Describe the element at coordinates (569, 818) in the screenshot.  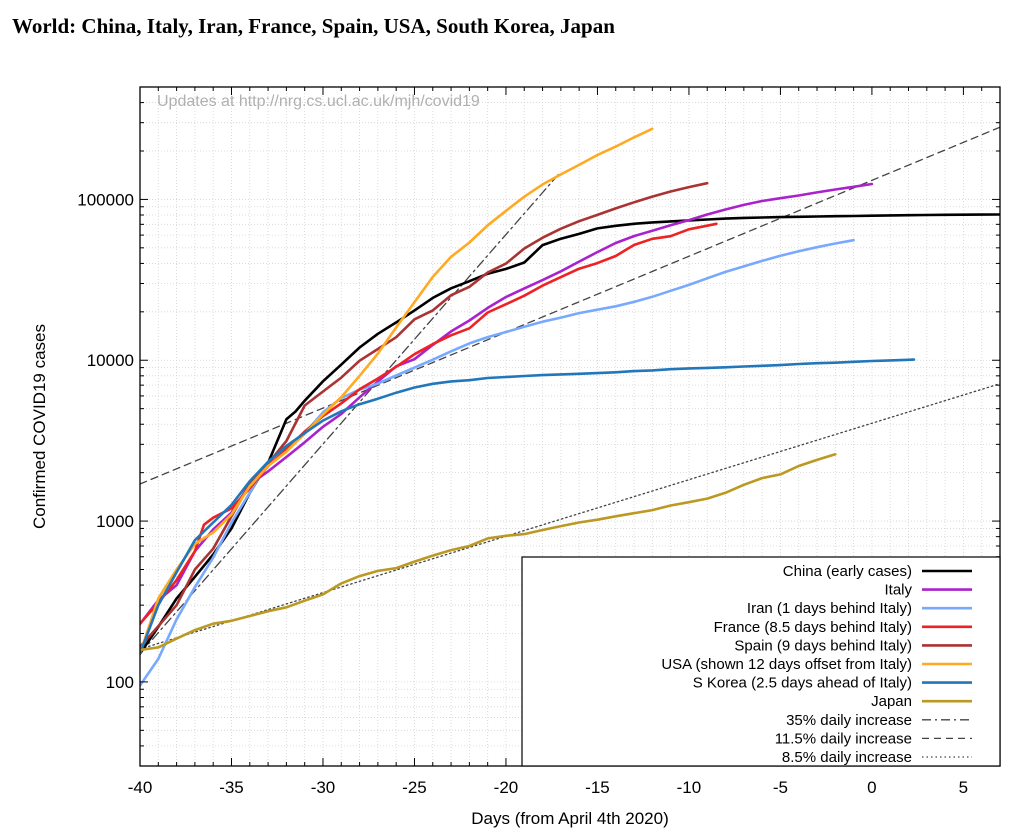
I see `x-axis-title: Days (from April 4th 2020)` at that location.